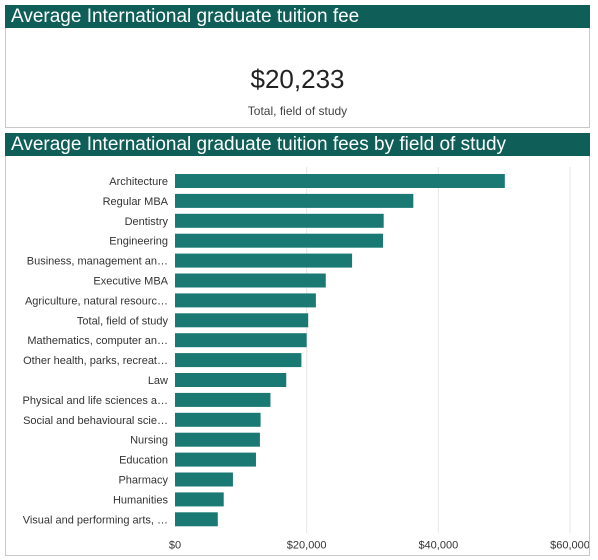 Image resolution: width=598 pixels, height=560 pixels. What do you see at coordinates (136, 202) in the screenshot?
I see `category-label: Regular MBA` at bounding box center [136, 202].